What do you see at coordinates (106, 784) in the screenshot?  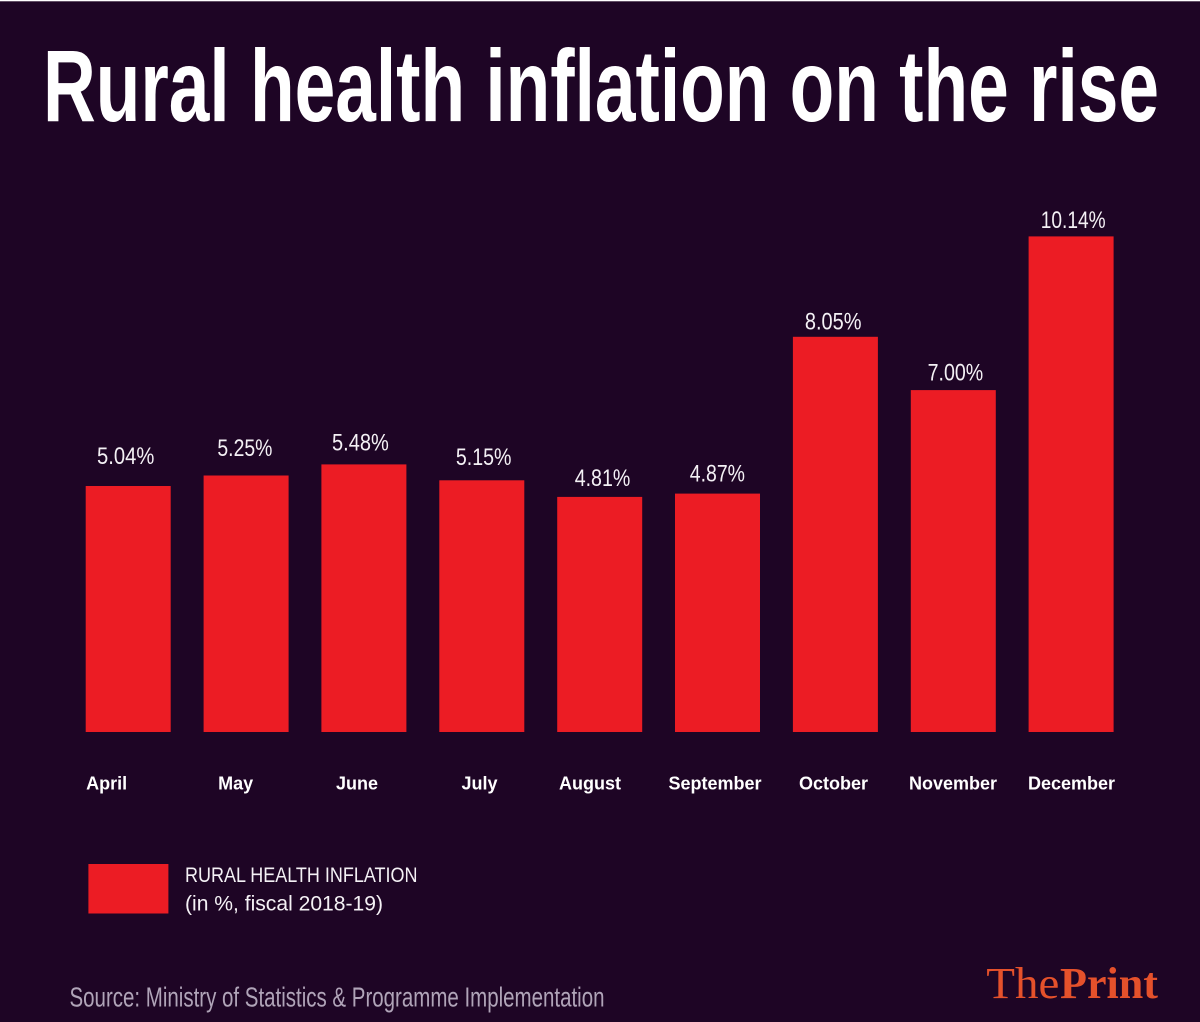 I see `svg-text: April` at bounding box center [106, 784].